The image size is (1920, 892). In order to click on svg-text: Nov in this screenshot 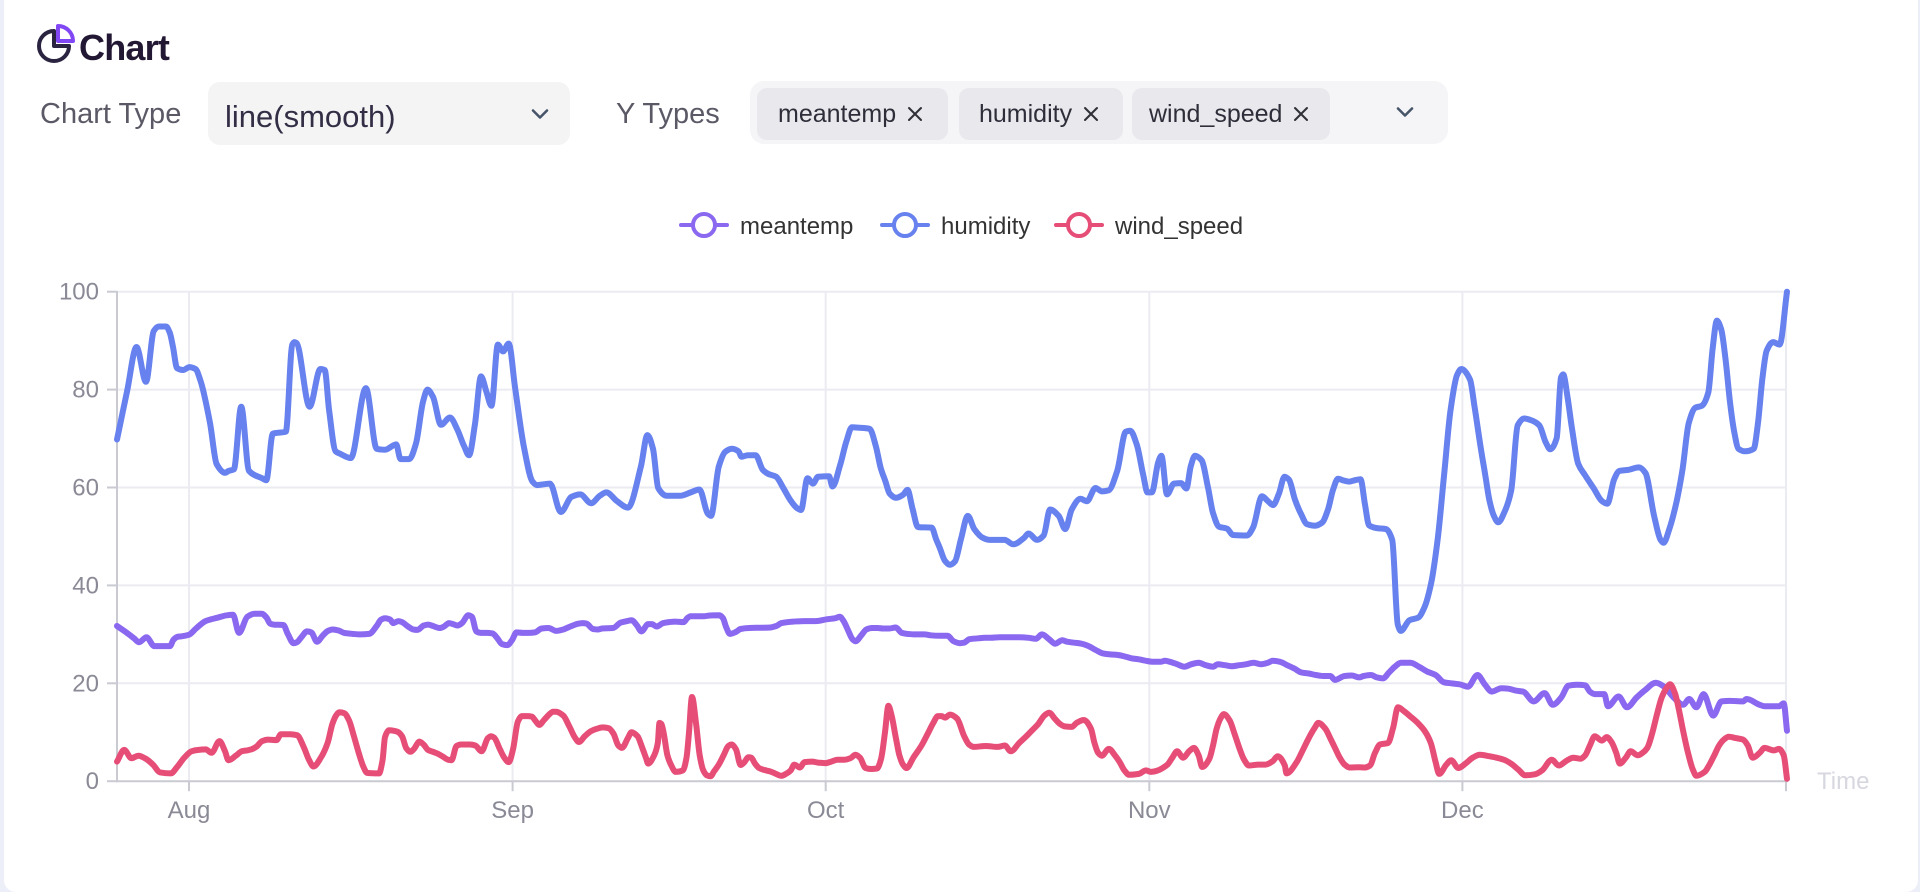, I will do `click(1149, 810)`.